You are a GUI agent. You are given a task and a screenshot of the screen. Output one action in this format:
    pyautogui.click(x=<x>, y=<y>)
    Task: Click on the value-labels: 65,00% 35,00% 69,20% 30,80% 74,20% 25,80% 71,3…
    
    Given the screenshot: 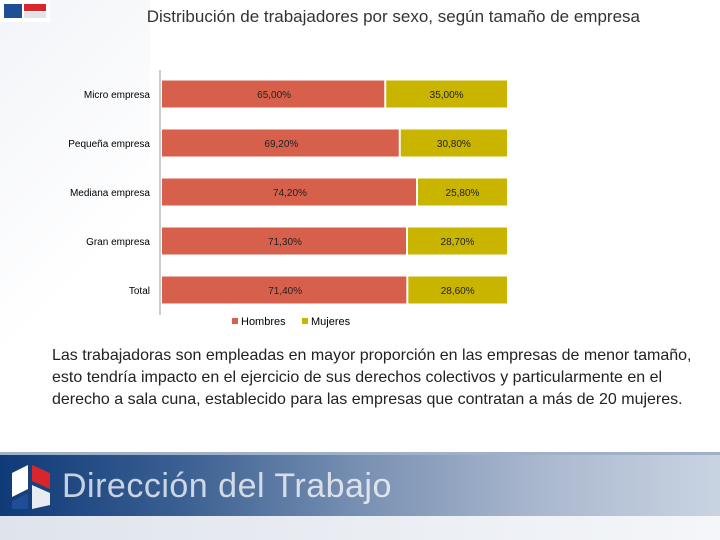 What is the action you would take?
    pyautogui.click(x=368, y=193)
    